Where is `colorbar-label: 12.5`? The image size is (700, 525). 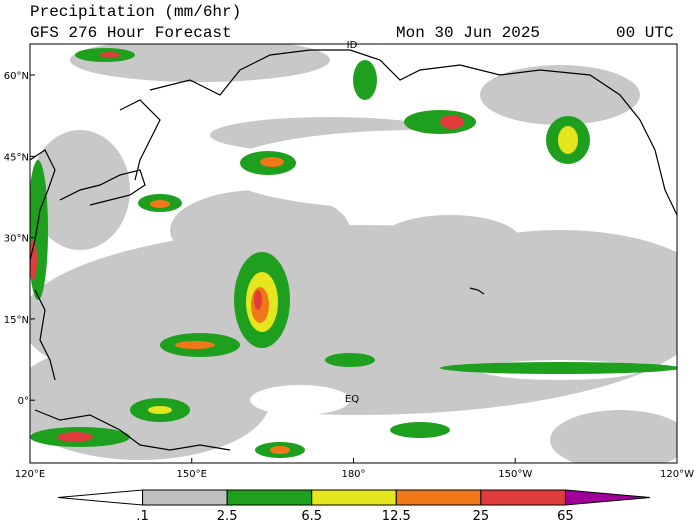 colorbar-label: 12.5 is located at coordinates (396, 516).